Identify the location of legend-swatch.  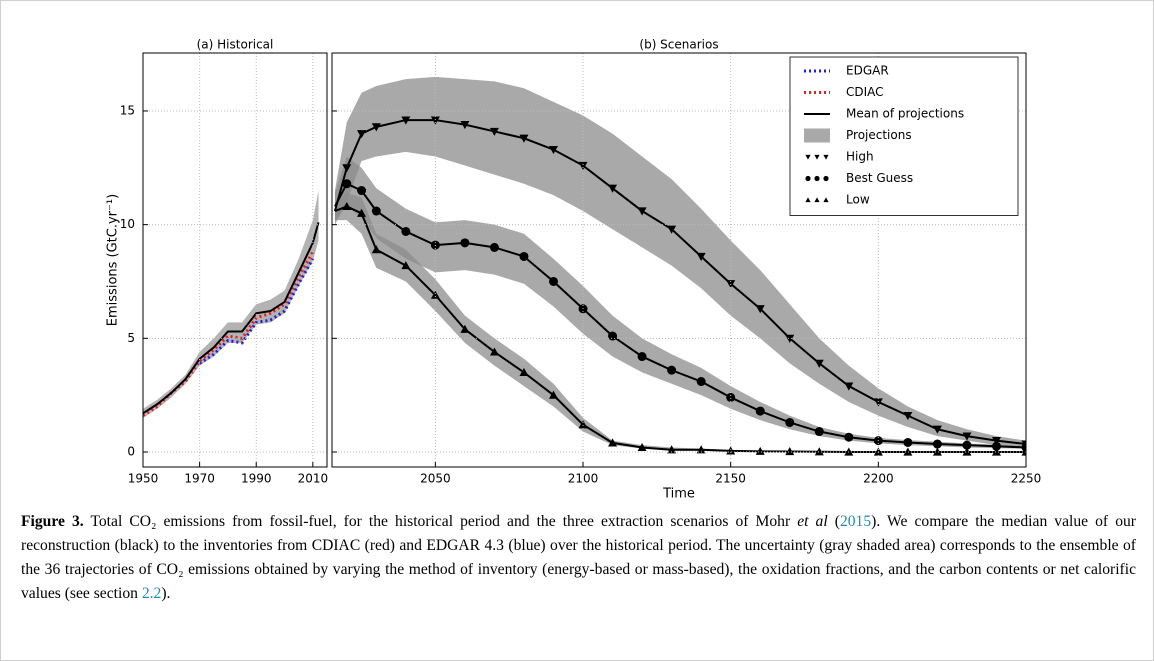
(817, 135).